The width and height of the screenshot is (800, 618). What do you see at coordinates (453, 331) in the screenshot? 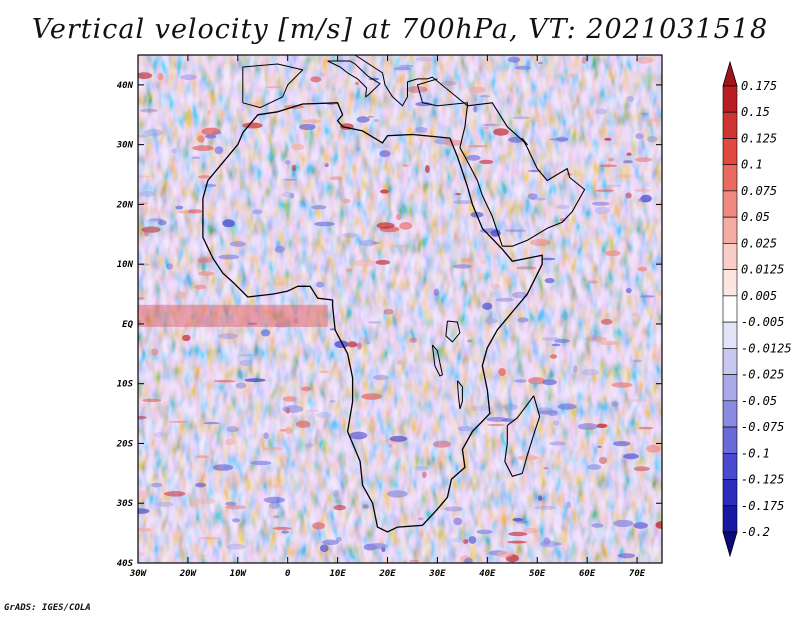
I see `lake-outline` at bounding box center [453, 331].